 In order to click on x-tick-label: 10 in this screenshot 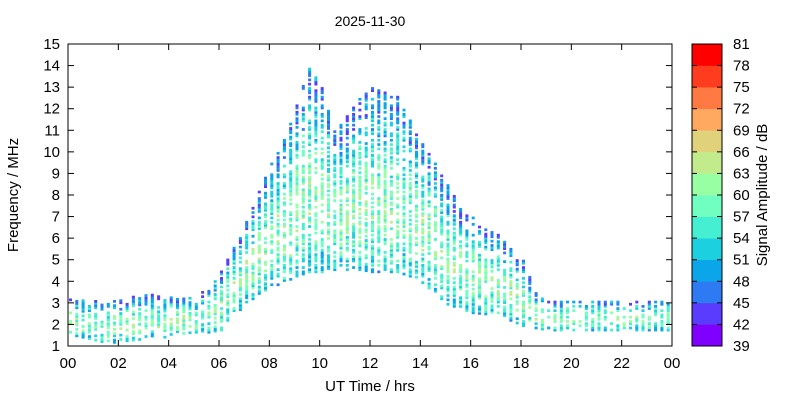, I will do `click(319, 363)`.